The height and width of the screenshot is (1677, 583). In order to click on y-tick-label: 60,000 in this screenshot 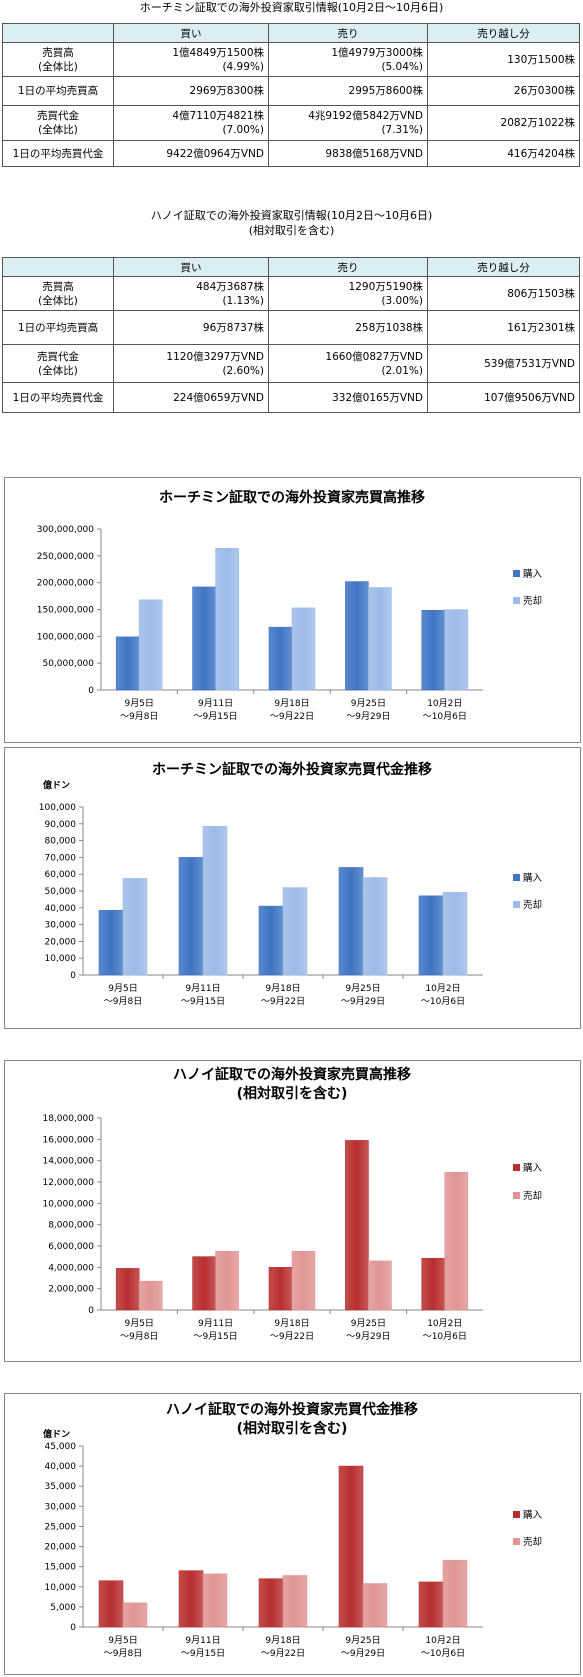, I will do `click(61, 875)`.